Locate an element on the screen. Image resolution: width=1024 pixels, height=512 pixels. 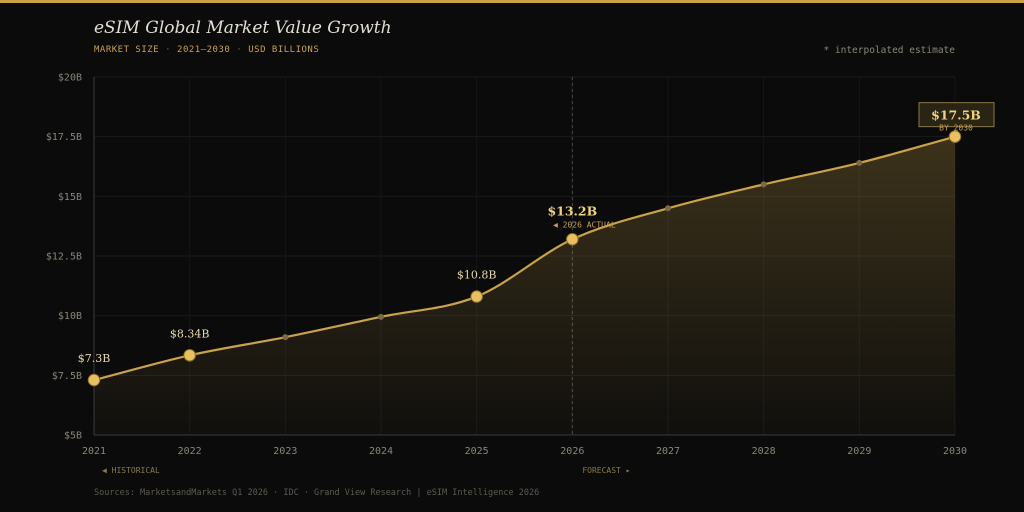
x-tick-label: 2028 is located at coordinates (764, 451).